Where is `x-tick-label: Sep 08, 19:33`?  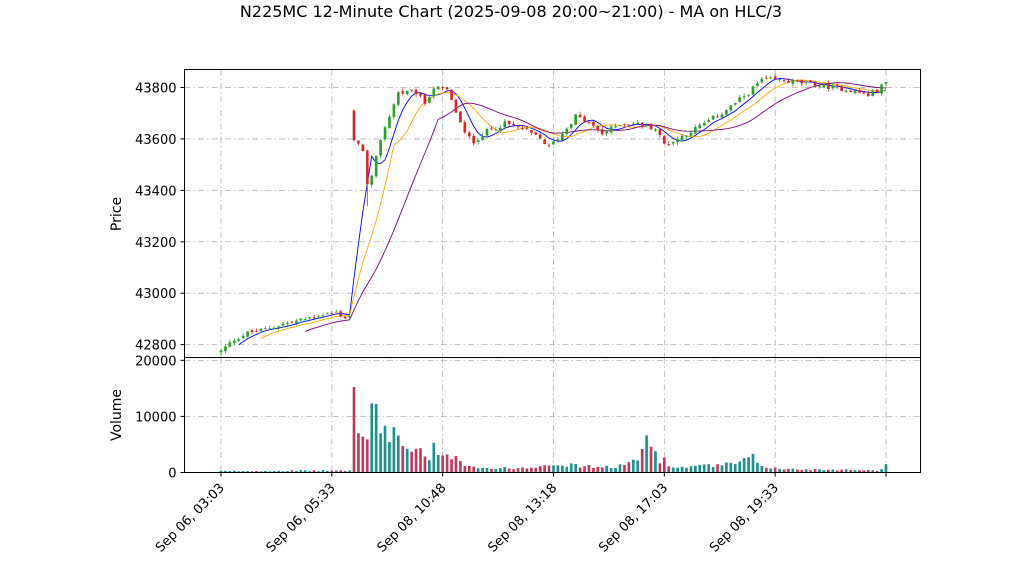 x-tick-label: Sep 08, 19:33 is located at coordinates (744, 518).